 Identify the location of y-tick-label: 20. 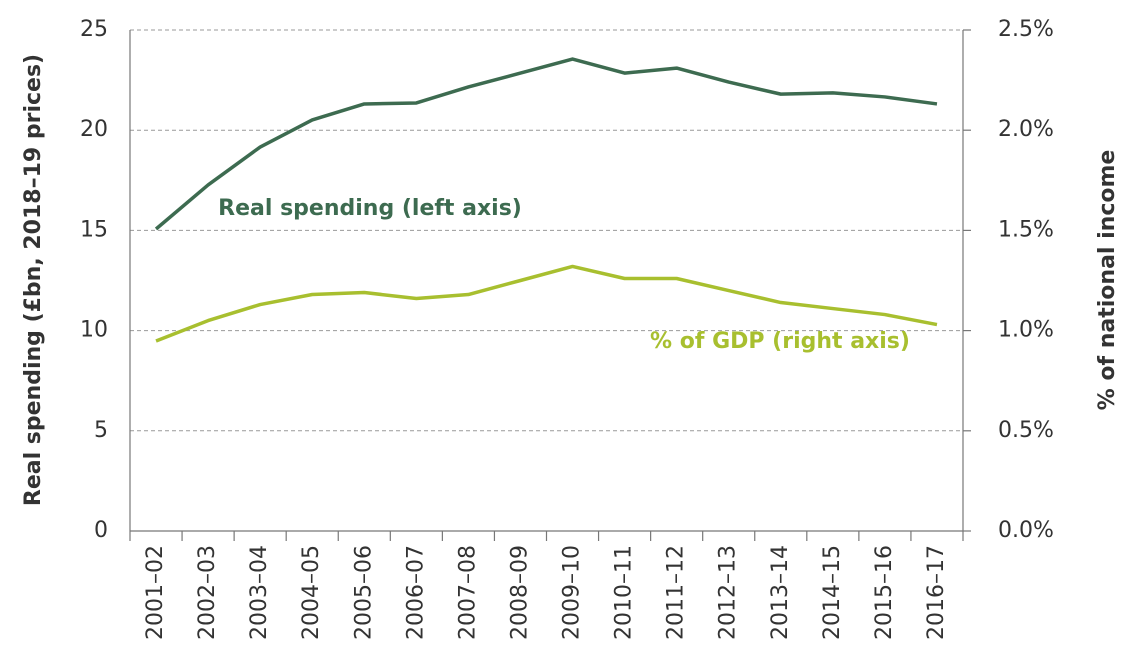
(94, 129).